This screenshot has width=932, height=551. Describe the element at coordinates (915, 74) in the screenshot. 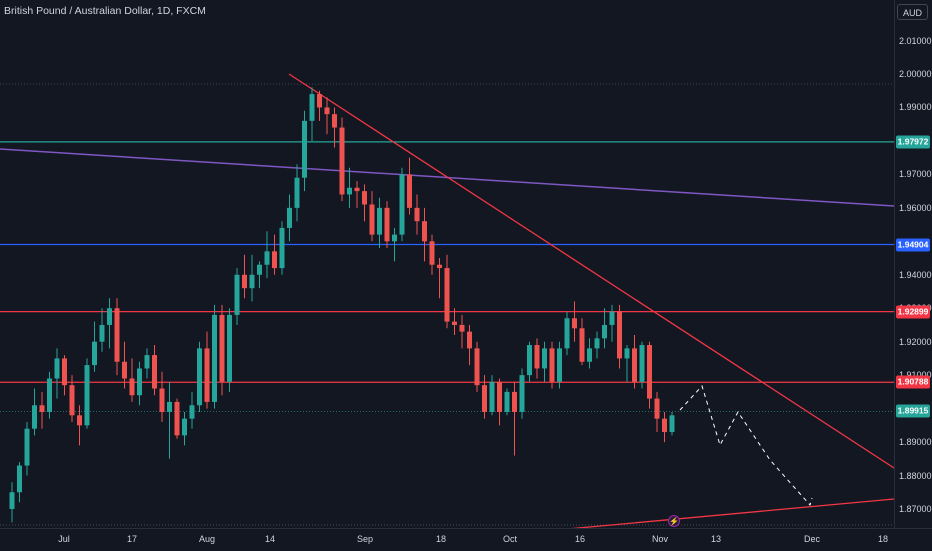

I see `price-tick: 2.00000` at that location.